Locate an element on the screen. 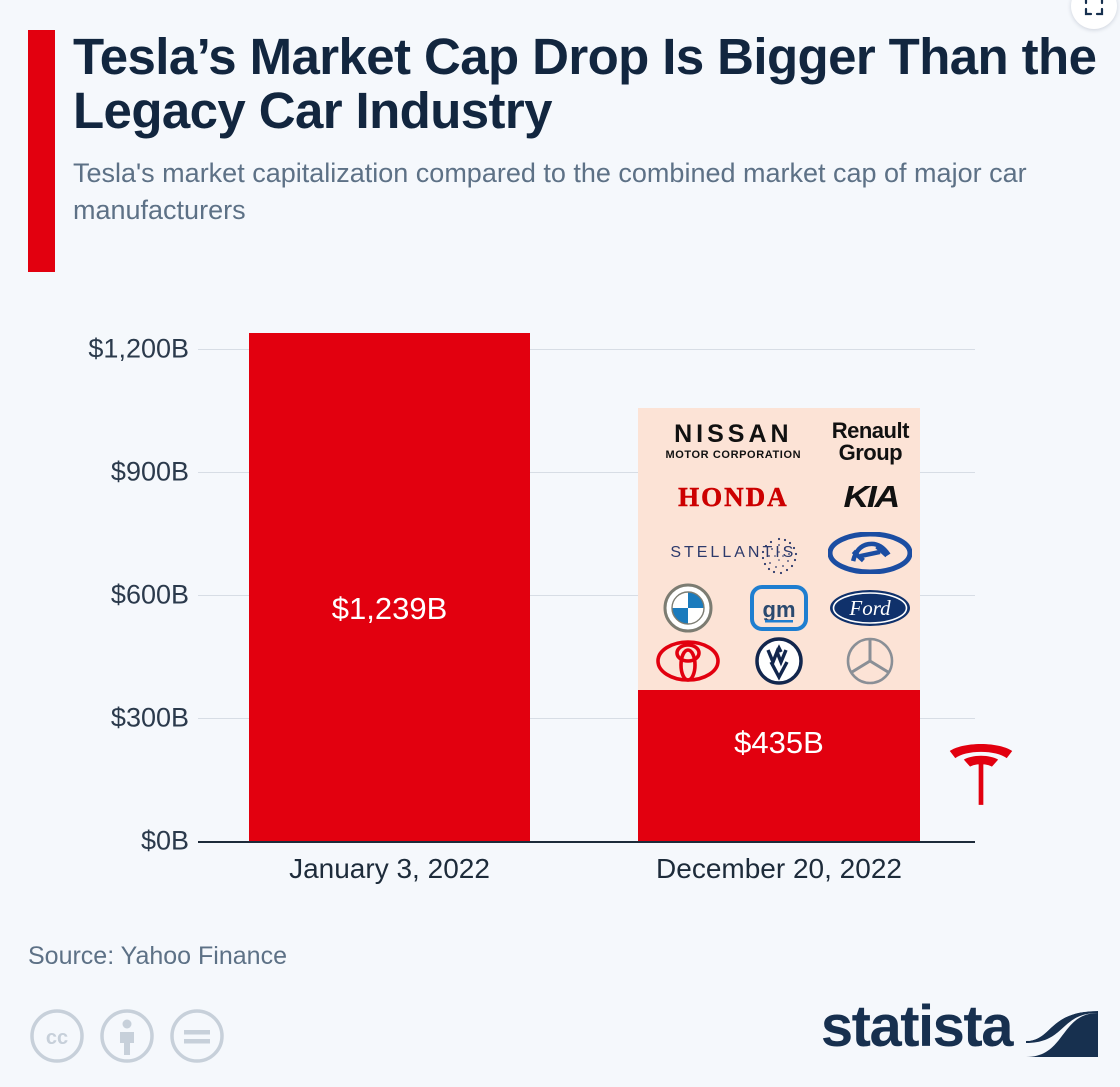 Image resolution: width=1120 pixels, height=1087 pixels. volkswagen-logo is located at coordinates (778, 661).